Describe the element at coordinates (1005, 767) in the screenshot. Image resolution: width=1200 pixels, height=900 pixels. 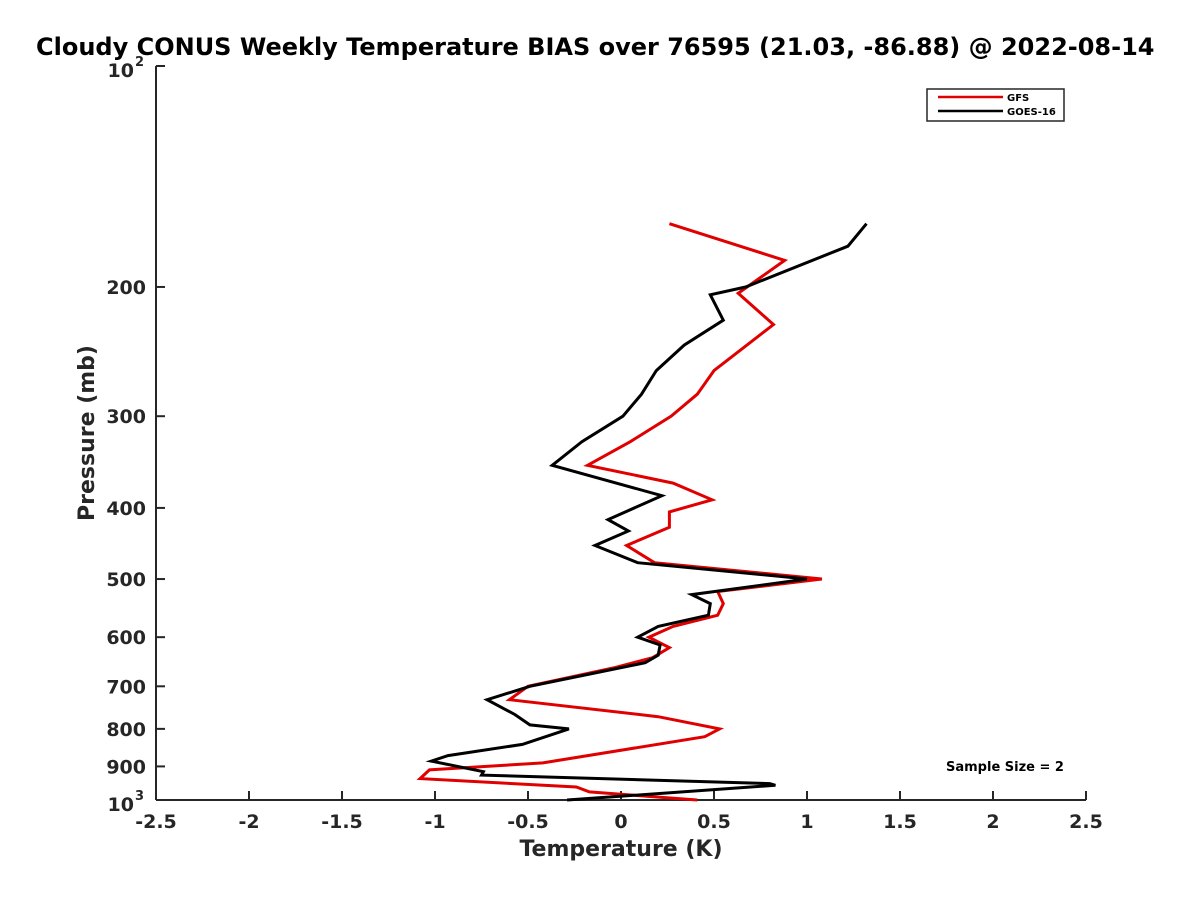
I see `sample-size-annotation: Sample Size = 2` at that location.